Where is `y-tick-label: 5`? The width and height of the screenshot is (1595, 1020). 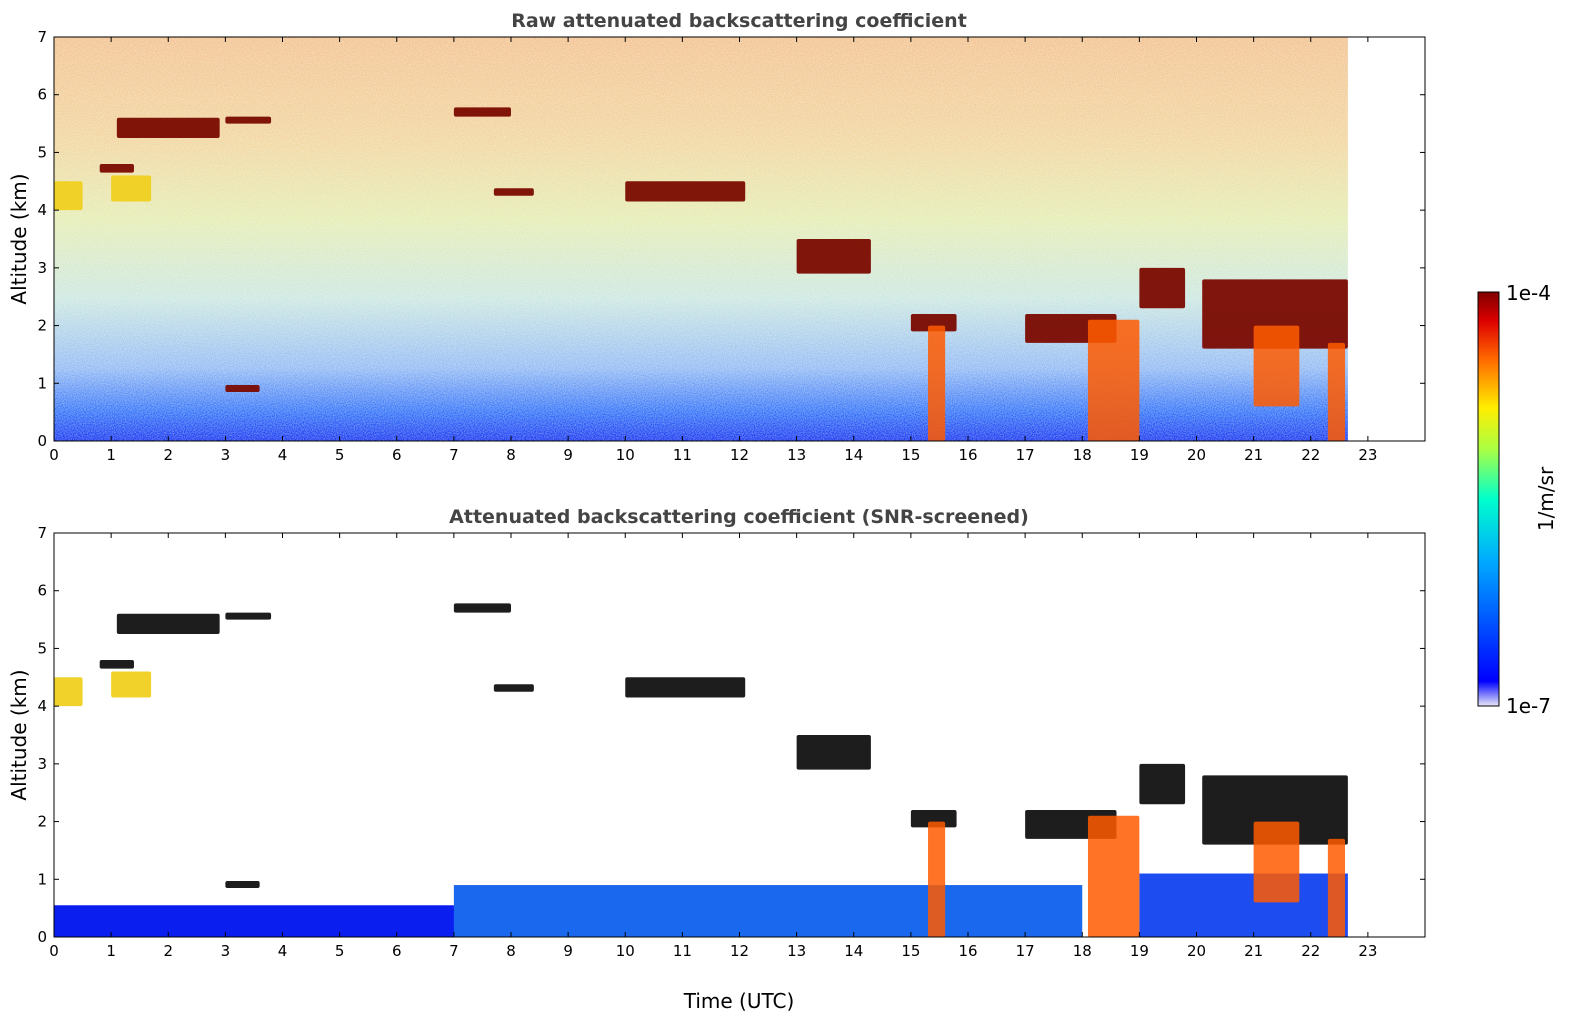
y-tick-label: 5 is located at coordinates (42, 648).